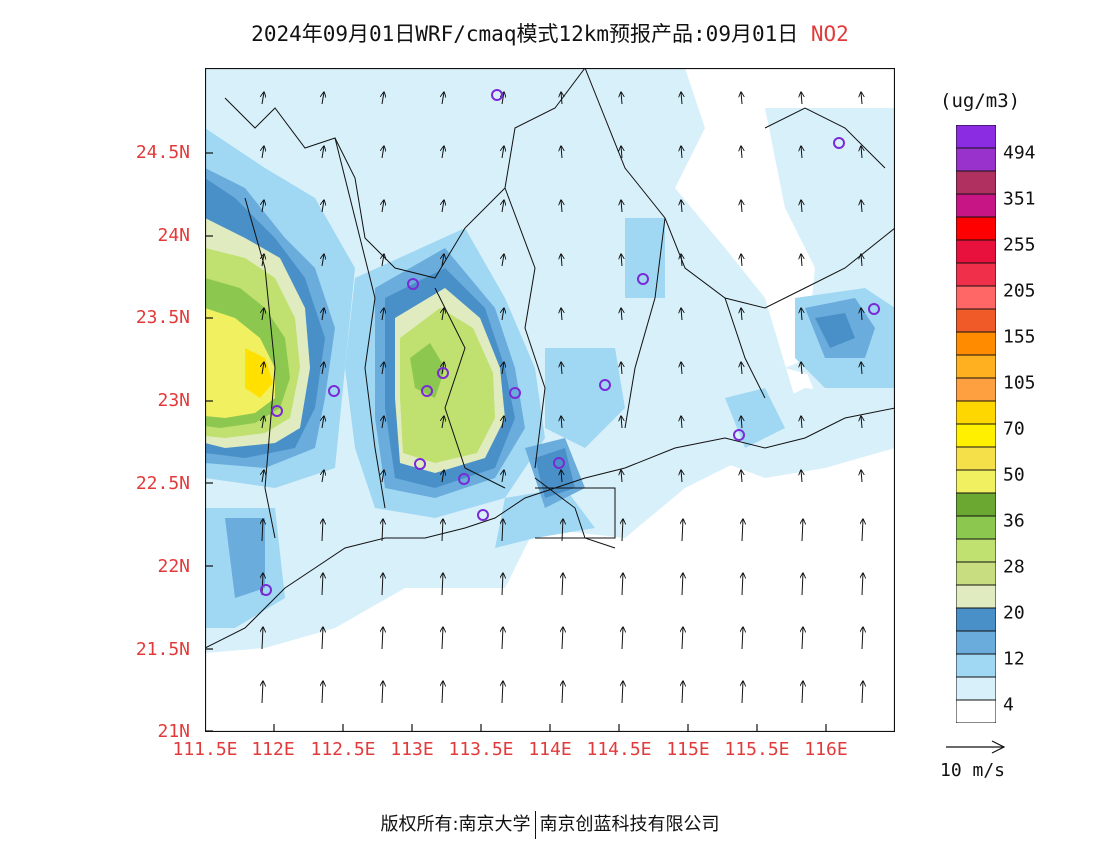  What do you see at coordinates (1014, 429) in the screenshot?
I see `legend-label: 70` at bounding box center [1014, 429].